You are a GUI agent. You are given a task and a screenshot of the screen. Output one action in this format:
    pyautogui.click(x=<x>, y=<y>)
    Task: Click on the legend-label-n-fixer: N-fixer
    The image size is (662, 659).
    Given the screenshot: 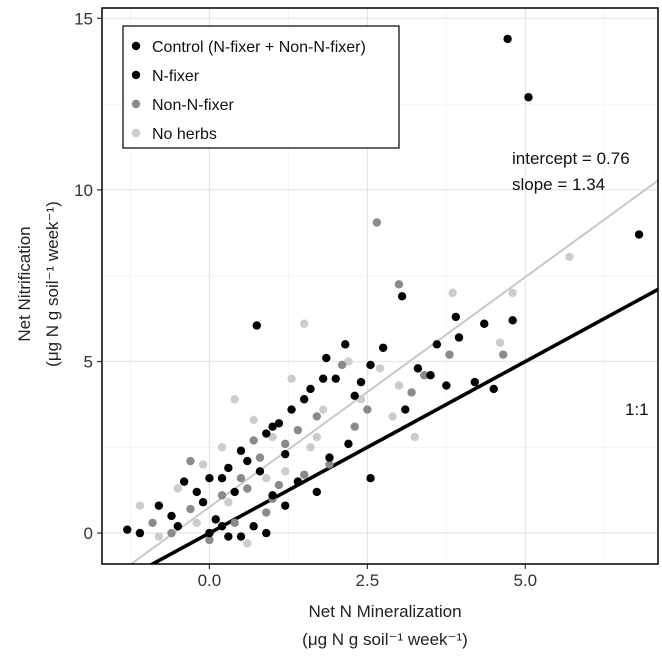 What is the action you would take?
    pyautogui.click(x=176, y=76)
    